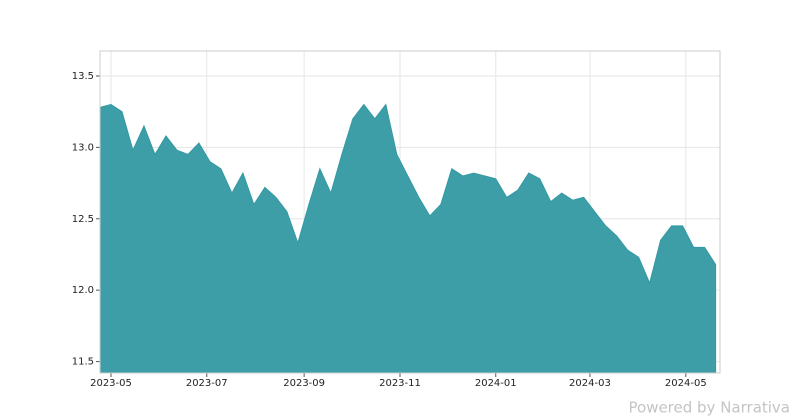 Image resolution: width=800 pixels, height=420 pixels. I want to click on x-tick-label: 2023-09, so click(304, 383).